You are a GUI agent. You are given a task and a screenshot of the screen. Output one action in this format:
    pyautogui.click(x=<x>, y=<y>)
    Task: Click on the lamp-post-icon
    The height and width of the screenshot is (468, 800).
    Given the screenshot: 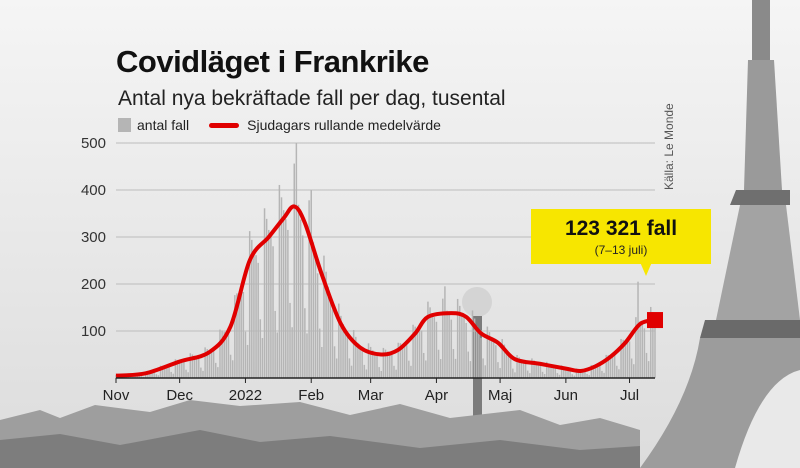 What is the action you would take?
    pyautogui.click(x=477, y=377)
    